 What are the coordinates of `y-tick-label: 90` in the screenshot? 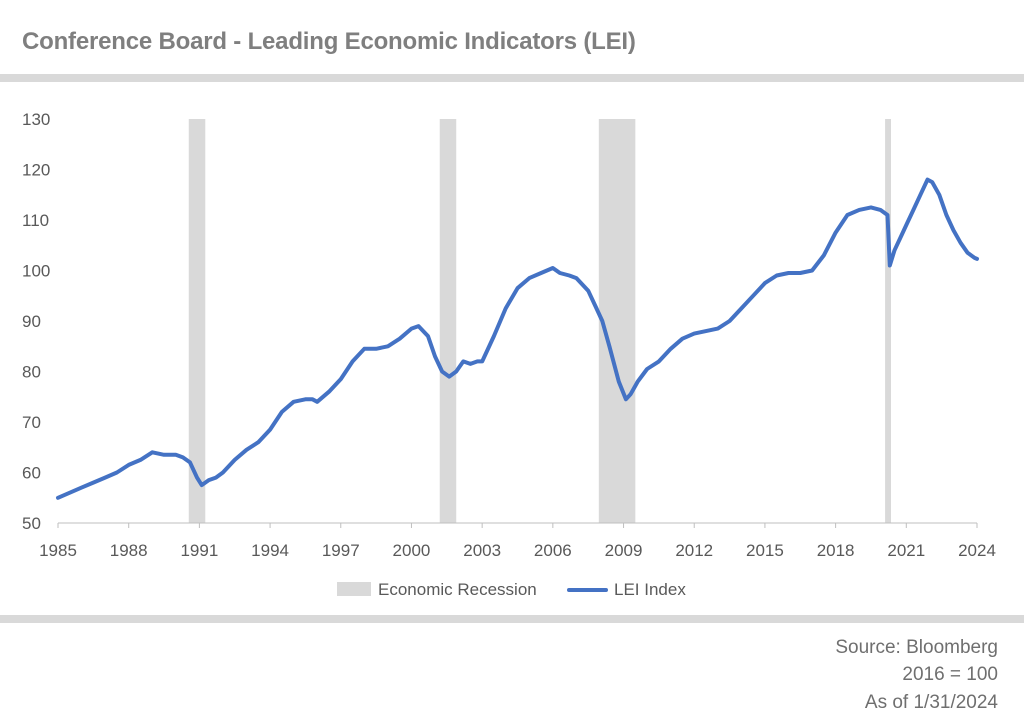 It's located at (31, 321).